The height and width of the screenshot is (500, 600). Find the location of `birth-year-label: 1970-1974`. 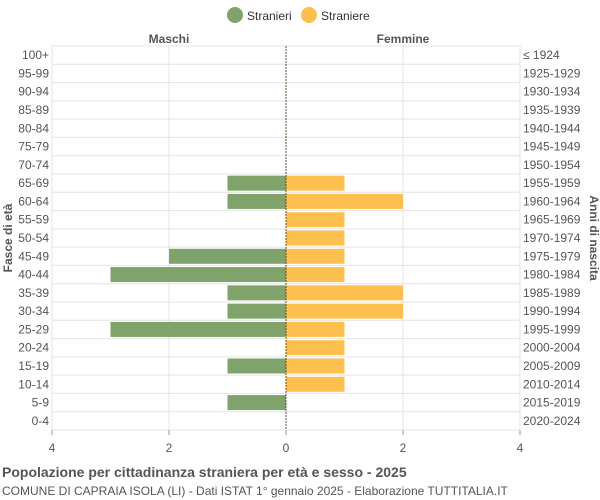

birth-year-label: 1970-1974 is located at coordinates (552, 238).